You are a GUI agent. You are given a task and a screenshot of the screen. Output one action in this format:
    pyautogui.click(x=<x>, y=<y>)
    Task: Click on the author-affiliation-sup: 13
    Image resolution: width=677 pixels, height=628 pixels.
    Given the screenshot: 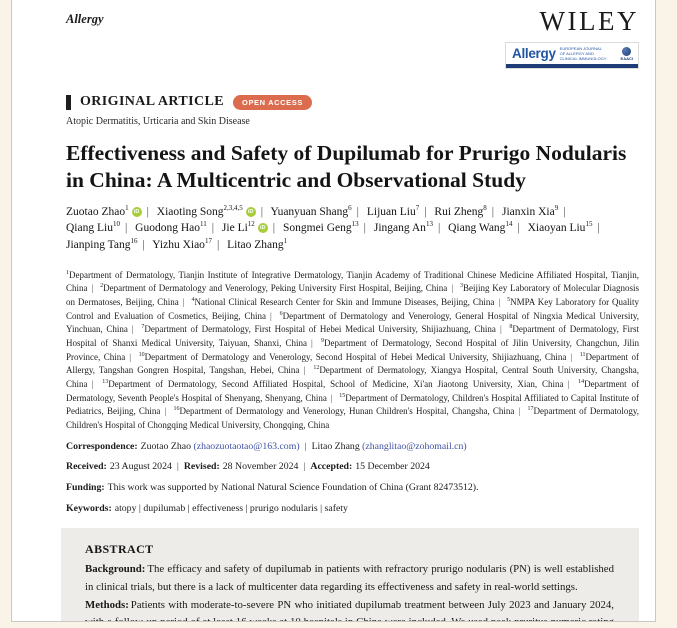 What is the action you would take?
    pyautogui.click(x=355, y=224)
    